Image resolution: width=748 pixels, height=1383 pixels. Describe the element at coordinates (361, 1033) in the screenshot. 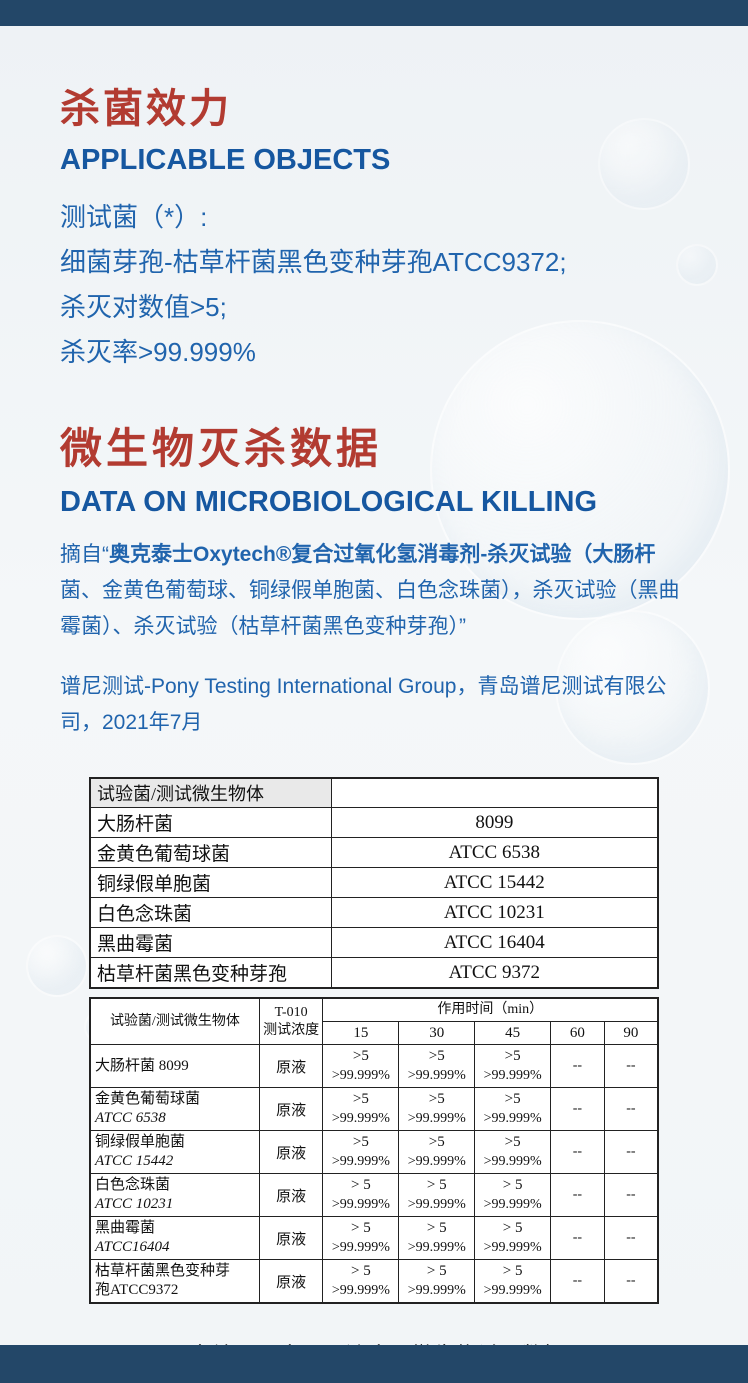

I see `time-column-header: 15` at that location.